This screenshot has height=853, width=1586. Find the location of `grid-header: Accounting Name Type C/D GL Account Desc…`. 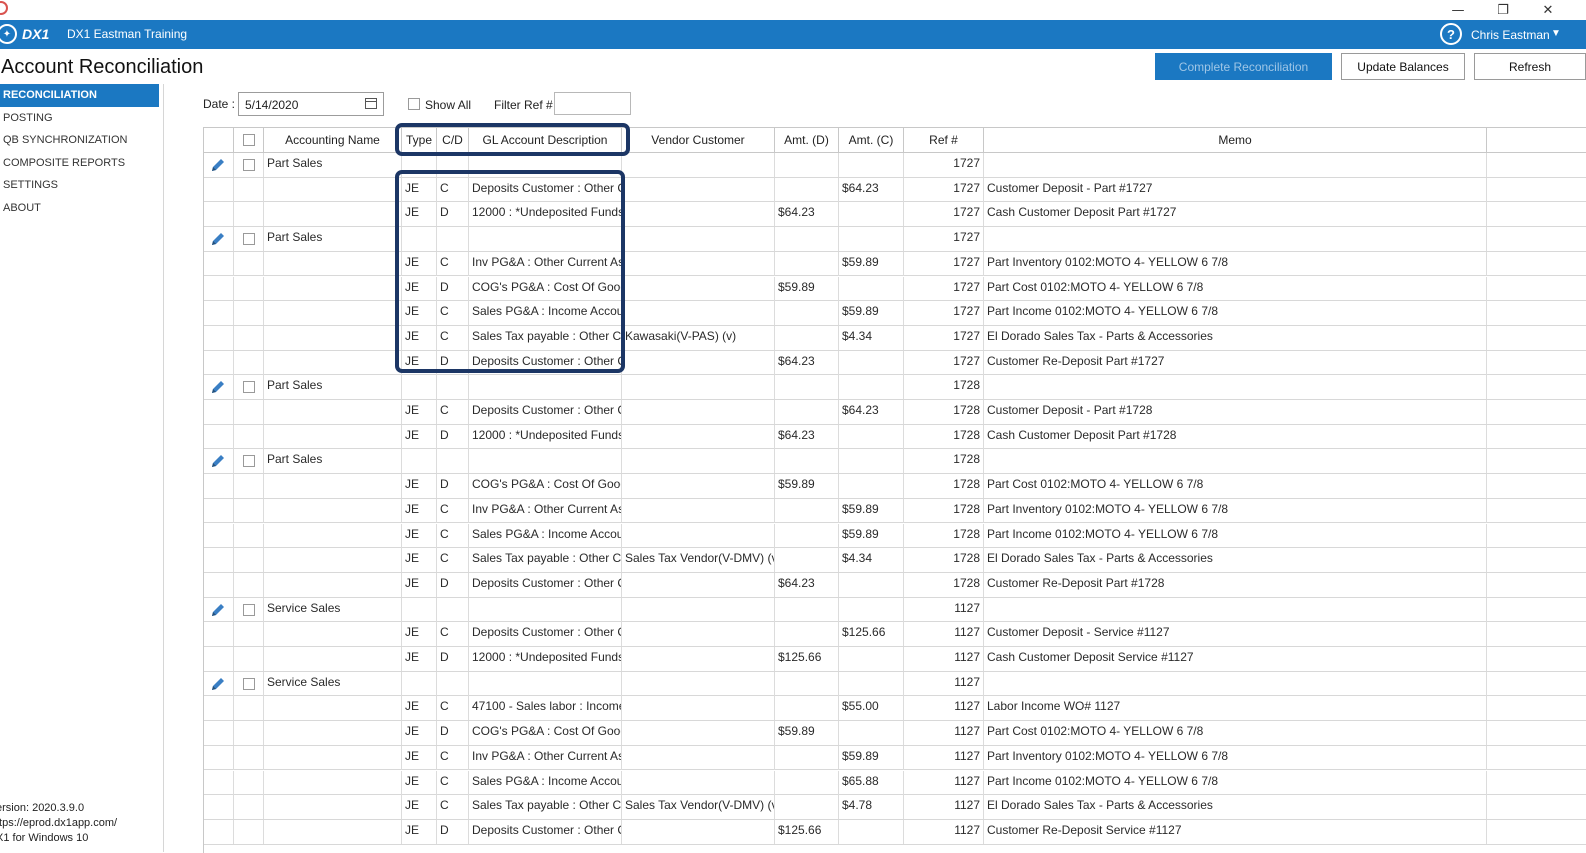

grid-header: Accounting Name Type C/D GL Account Desc… is located at coordinates (895, 140).